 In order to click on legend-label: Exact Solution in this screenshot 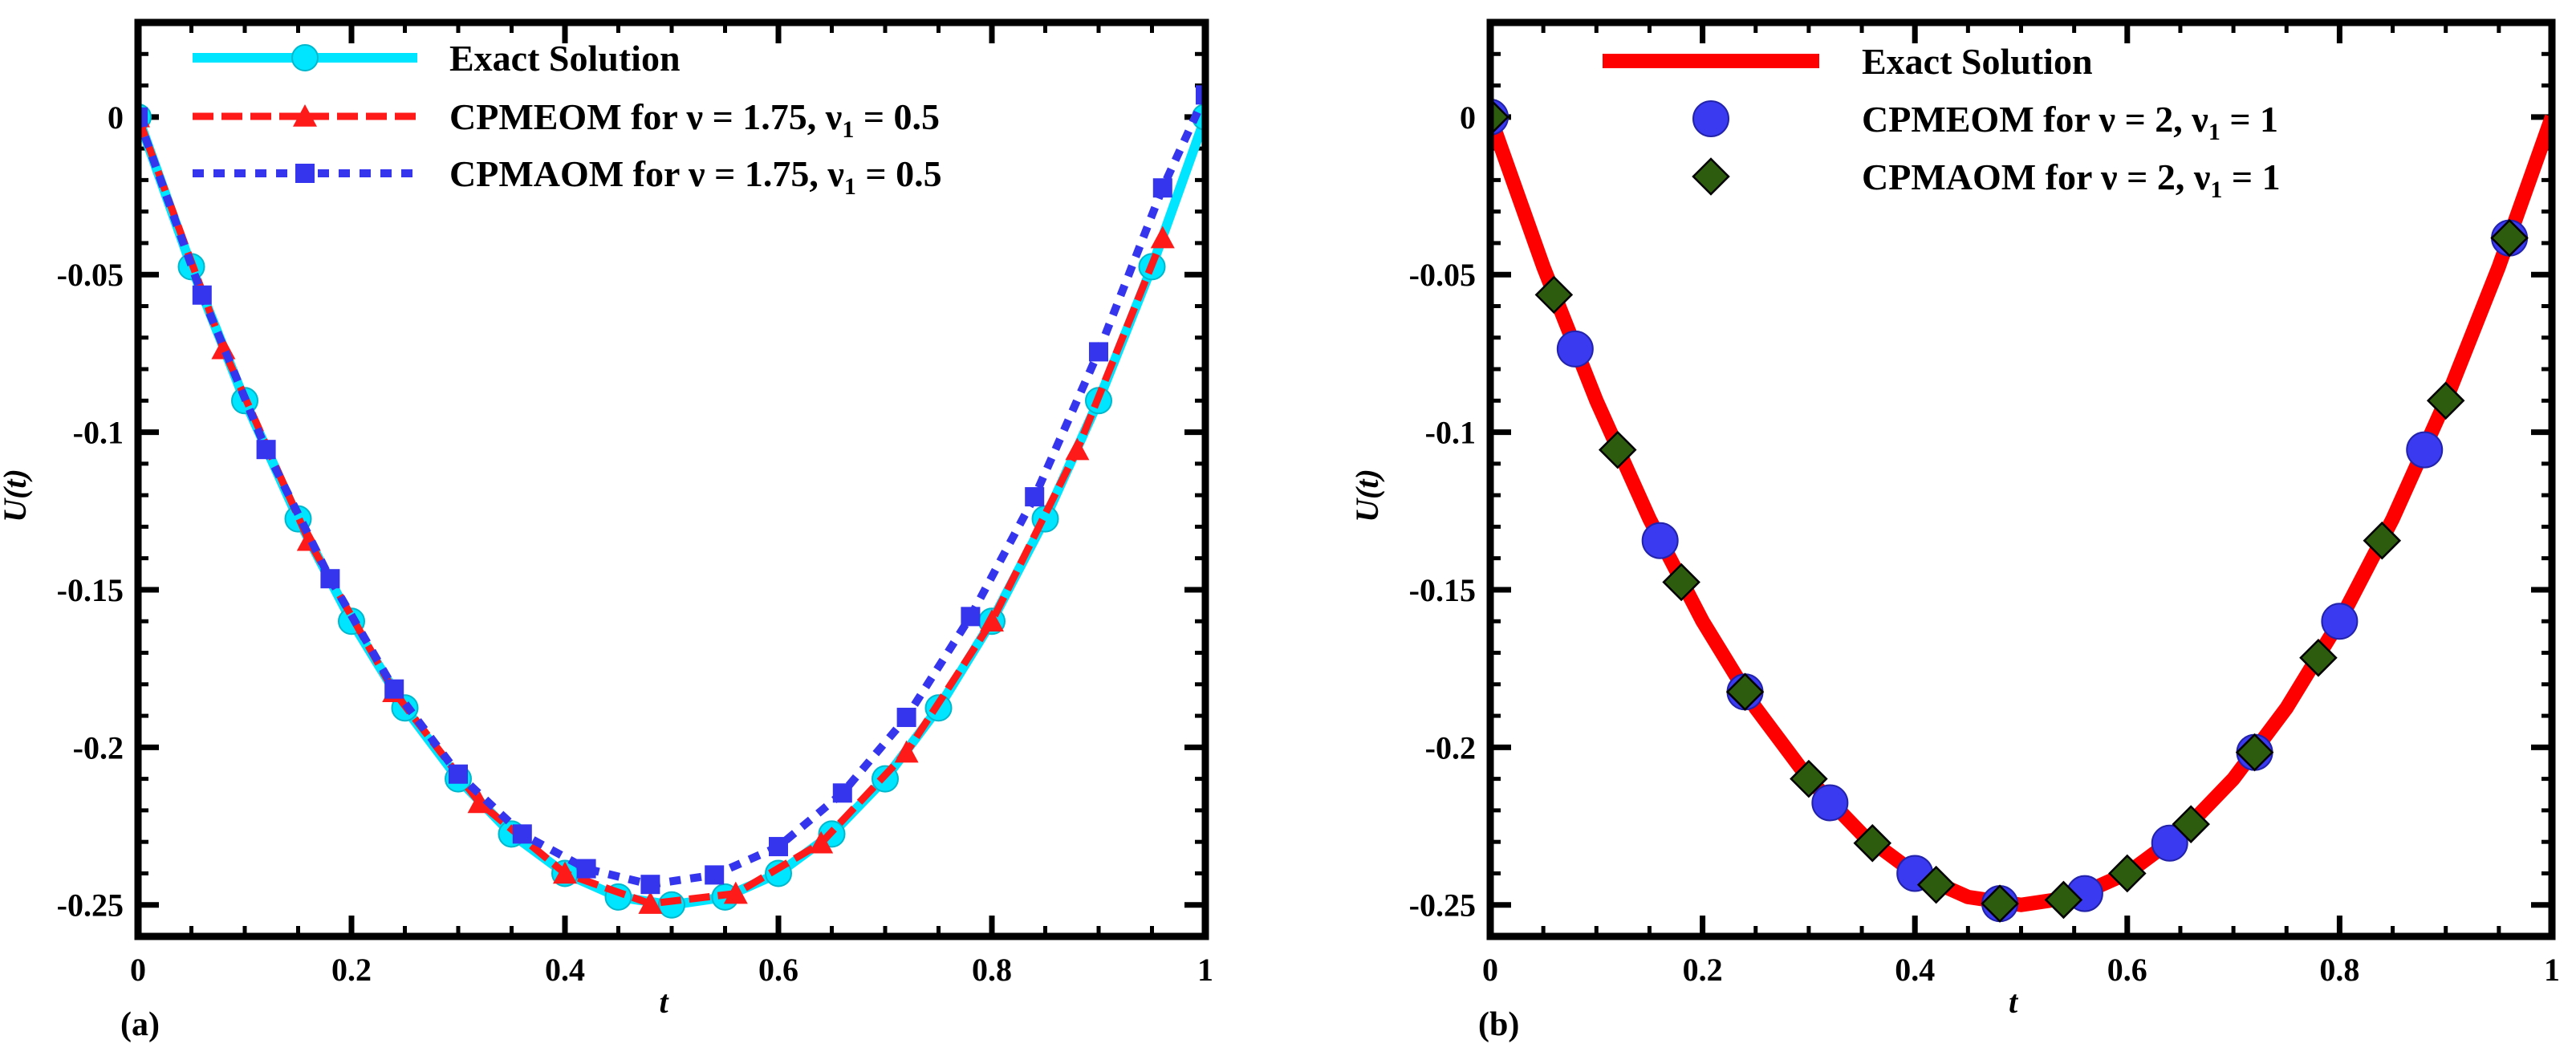, I will do `click(565, 59)`.